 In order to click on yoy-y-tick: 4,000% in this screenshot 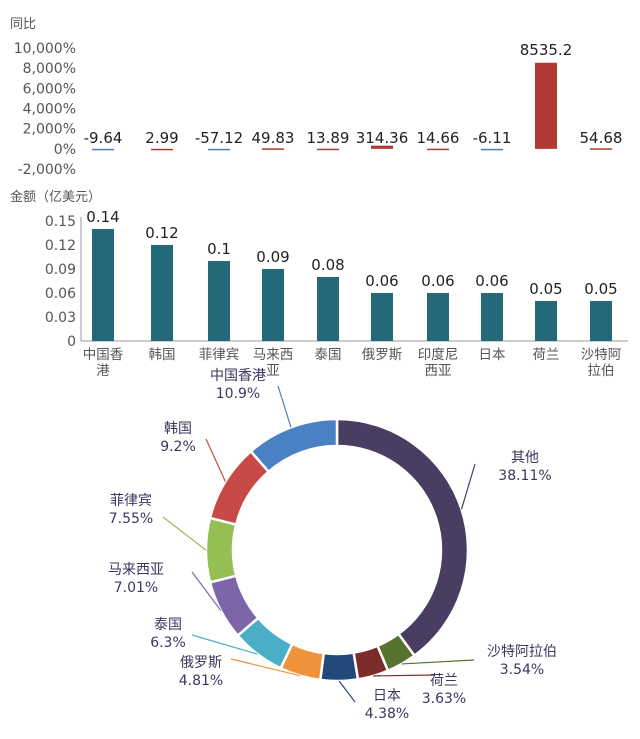, I will do `click(49, 110)`.